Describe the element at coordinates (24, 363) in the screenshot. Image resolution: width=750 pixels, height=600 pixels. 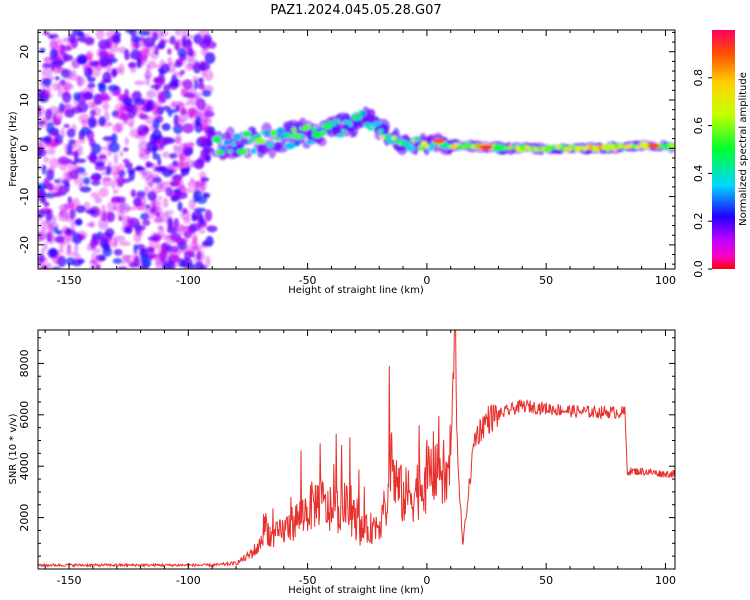
I see `y-tick-label: 8000` at that location.